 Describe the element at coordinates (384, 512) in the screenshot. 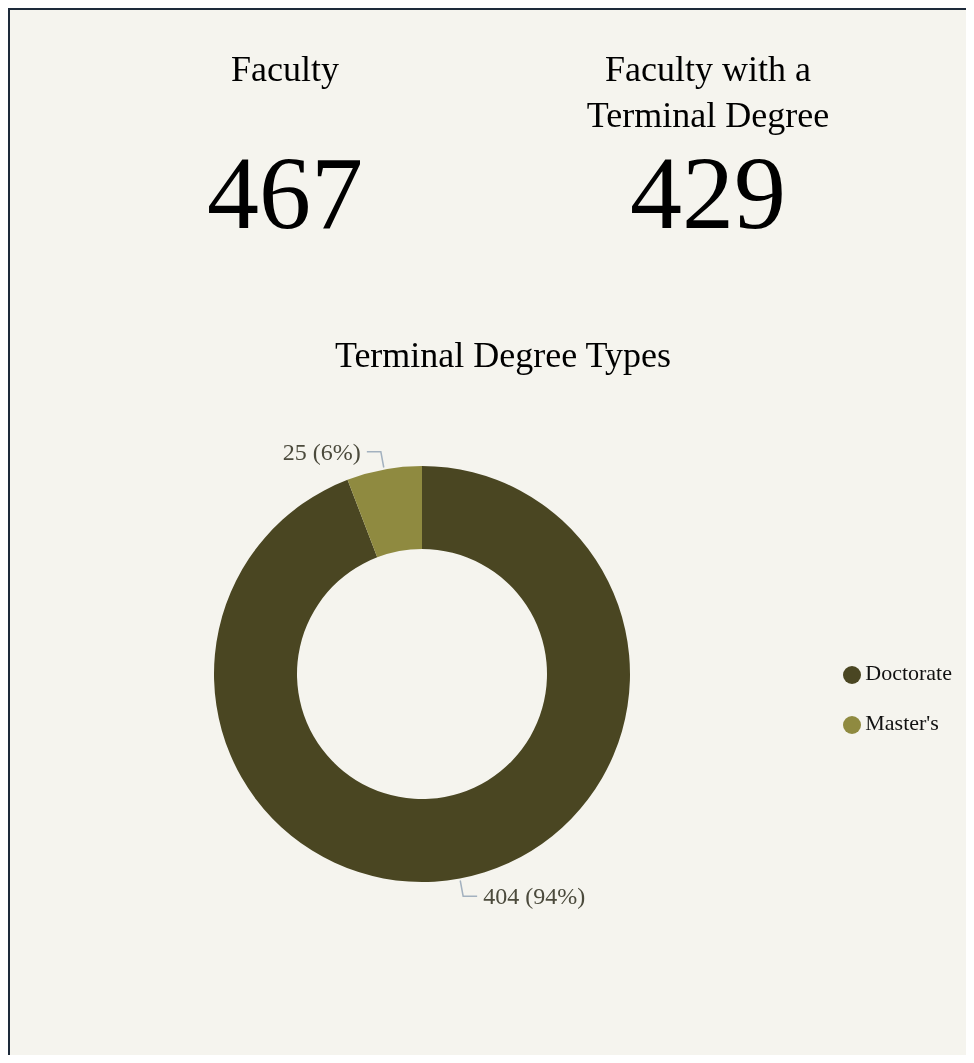

I see `donut-slice` at that location.